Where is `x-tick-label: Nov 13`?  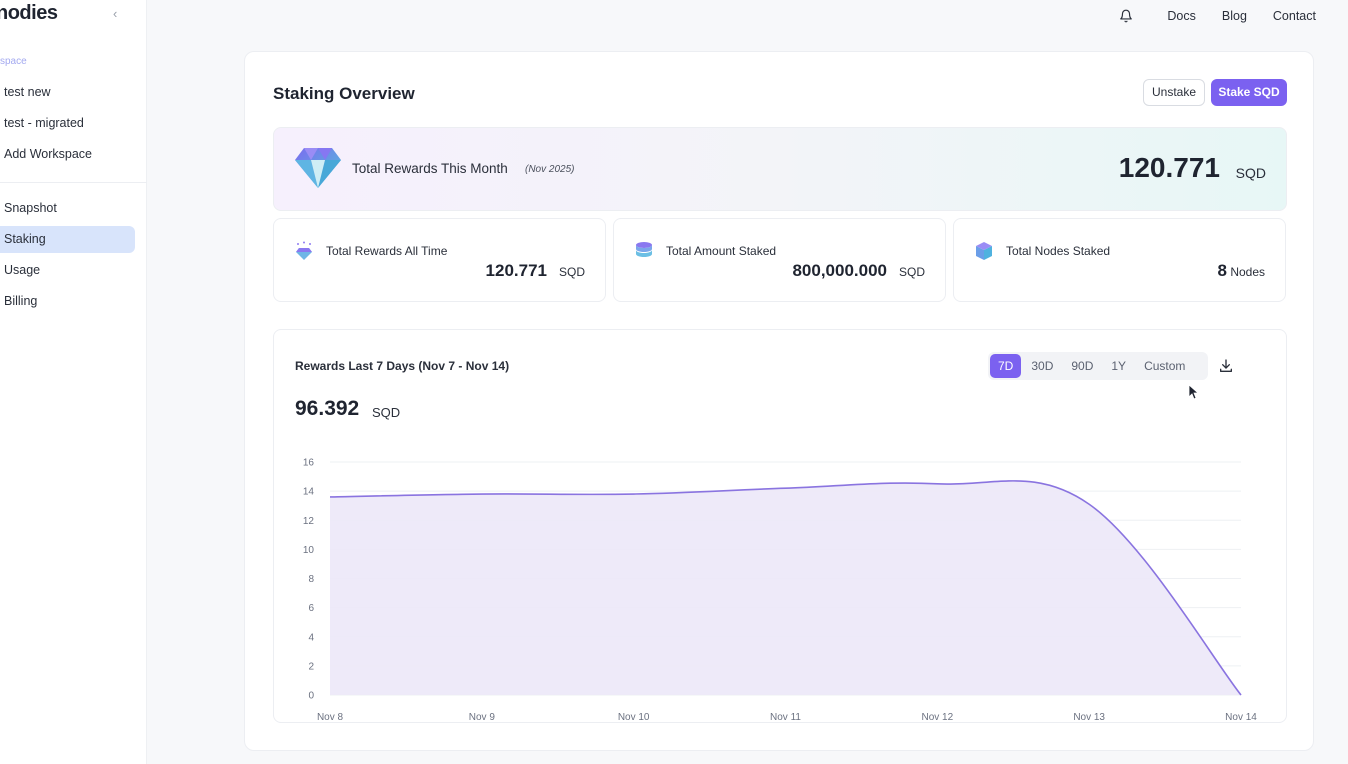 x-tick-label: Nov 13 is located at coordinates (1089, 716).